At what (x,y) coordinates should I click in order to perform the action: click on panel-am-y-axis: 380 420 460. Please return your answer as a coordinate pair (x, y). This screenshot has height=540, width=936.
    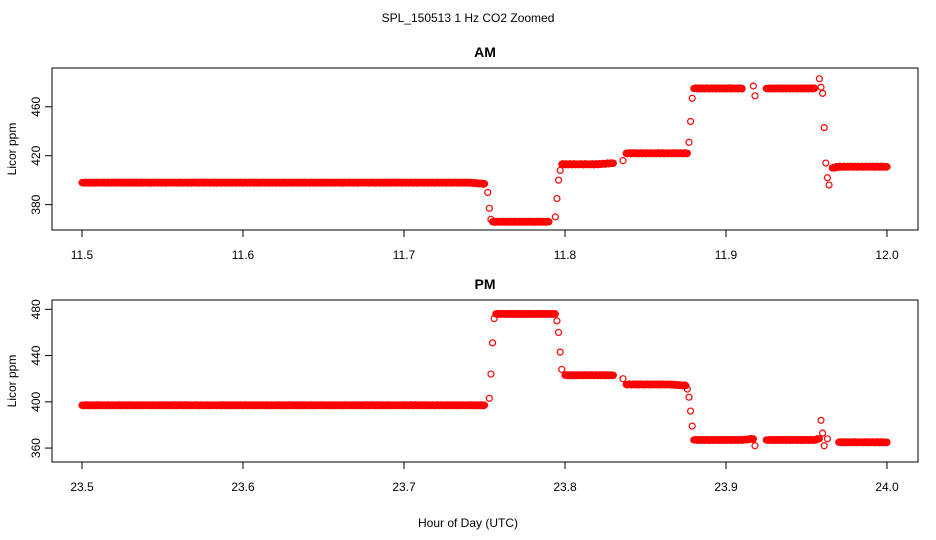
    Looking at the image, I should click on (41, 155).